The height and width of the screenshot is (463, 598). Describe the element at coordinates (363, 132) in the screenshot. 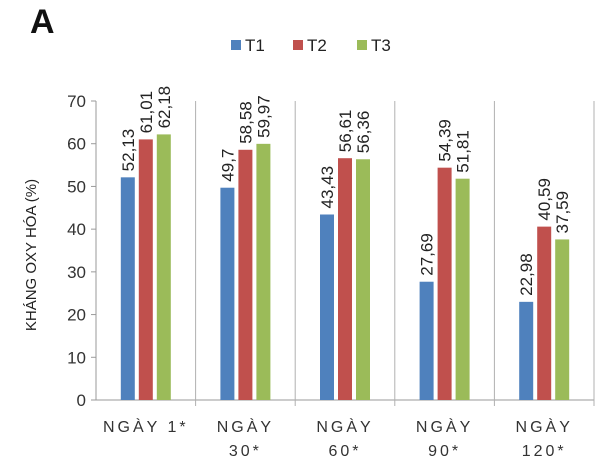

I see `data-label: 56,36` at that location.